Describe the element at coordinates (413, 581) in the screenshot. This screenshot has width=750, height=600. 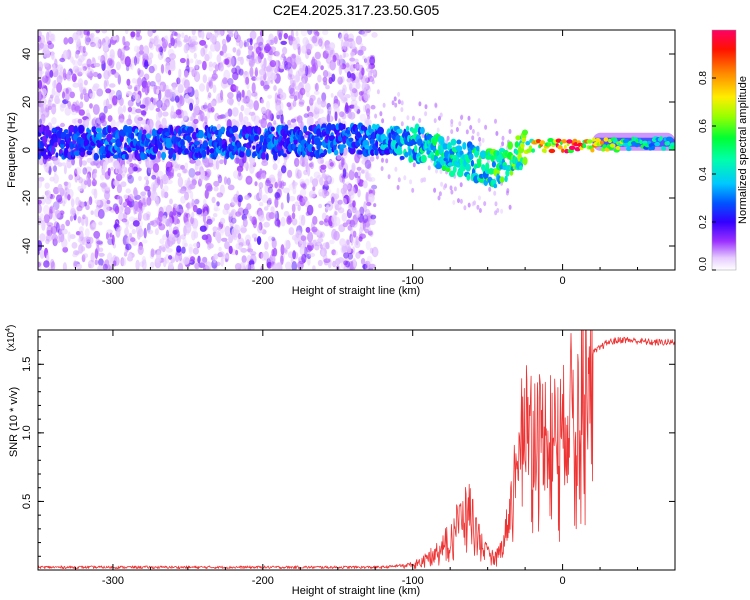
I see `x-tick-label: -100` at that location.